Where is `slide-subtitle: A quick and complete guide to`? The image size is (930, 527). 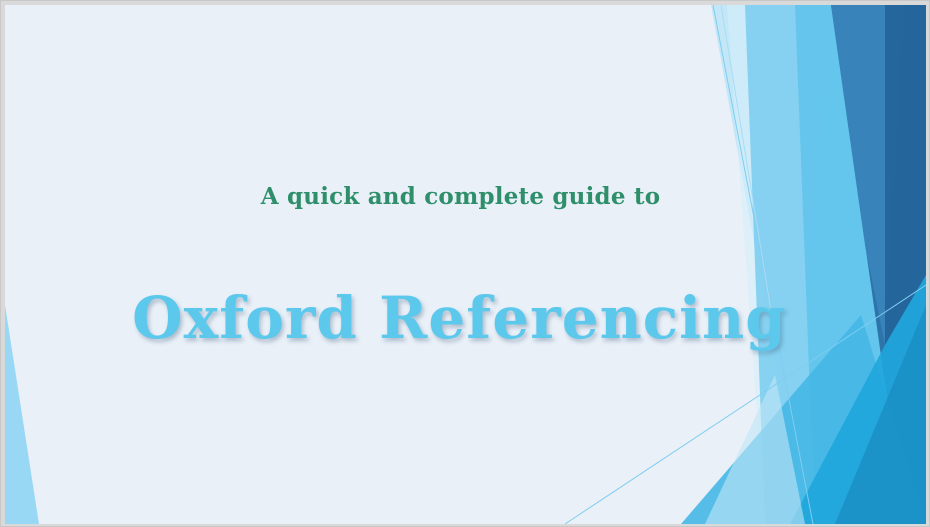 slide-subtitle: A quick and complete guide to is located at coordinates (460, 196).